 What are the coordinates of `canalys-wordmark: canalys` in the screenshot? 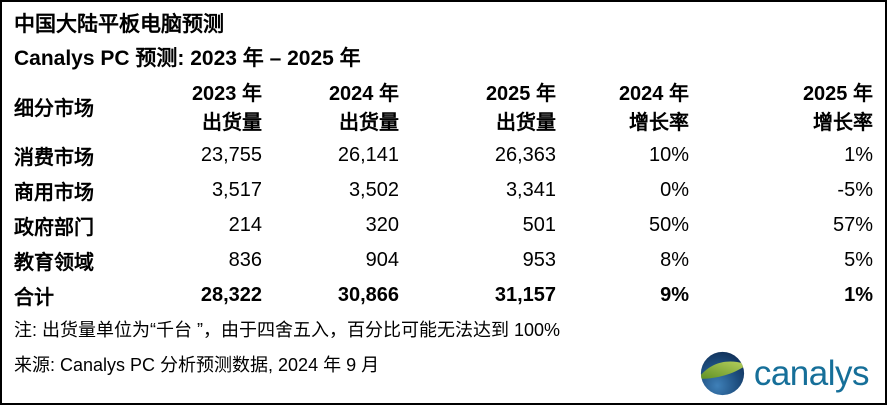 It's located at (811, 373).